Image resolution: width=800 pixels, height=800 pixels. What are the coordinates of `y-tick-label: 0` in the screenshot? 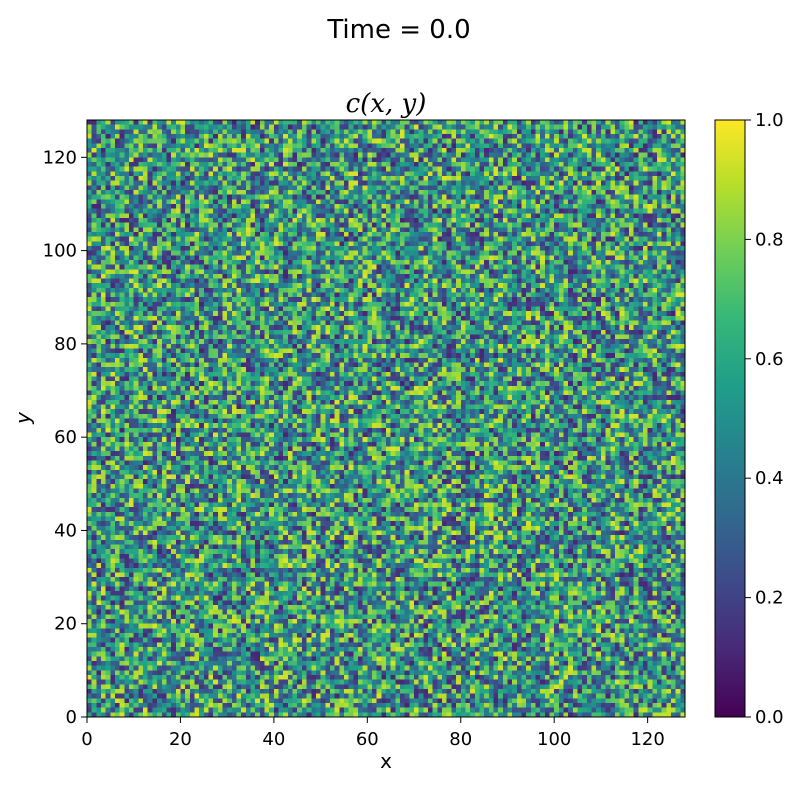 It's located at (71, 717).